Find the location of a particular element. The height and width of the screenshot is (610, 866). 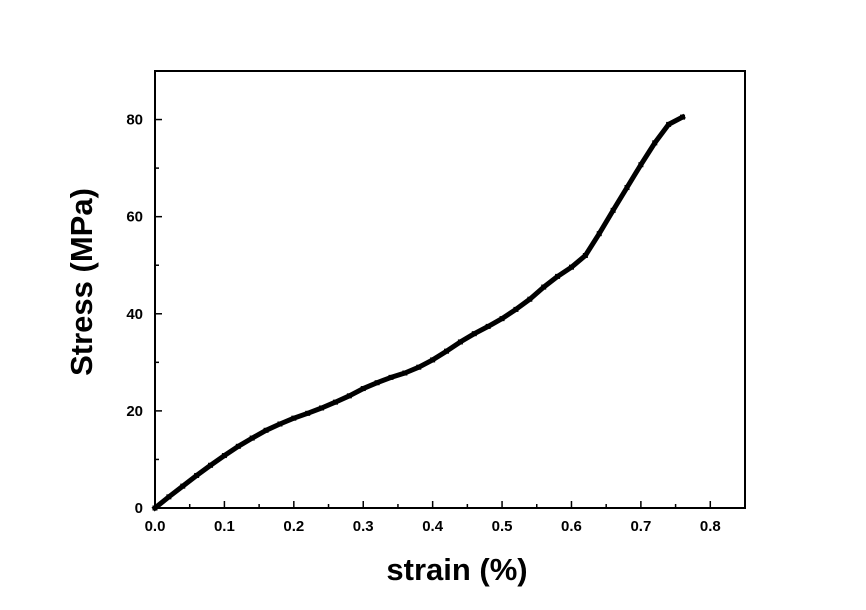

x-axis-ticks: 0.0 0.1 0.2 0.3 0.4 0.5 0.6 0.7 0.8 is located at coordinates (433, 518).